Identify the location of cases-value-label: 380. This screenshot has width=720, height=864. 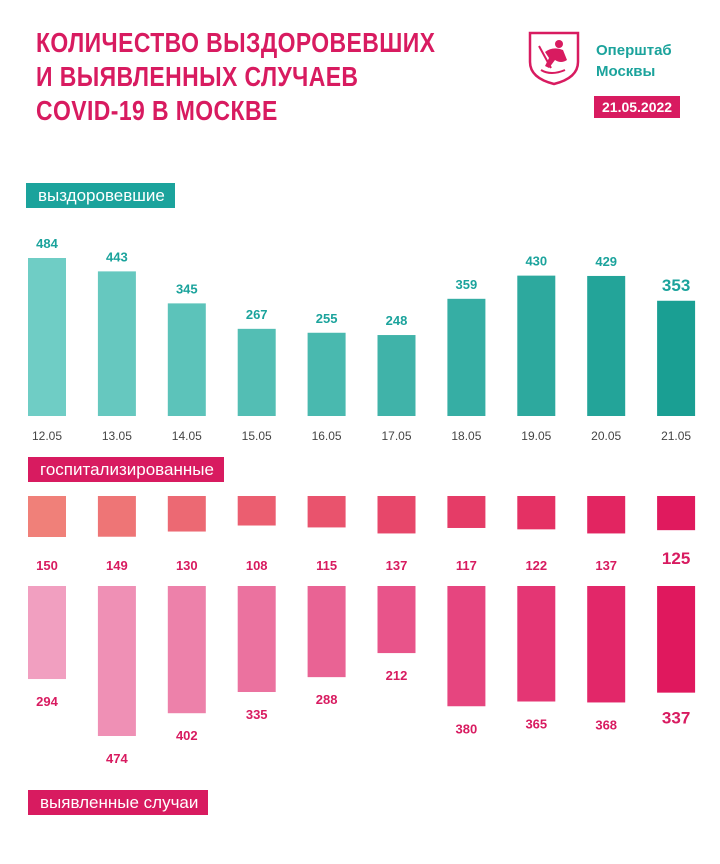
(467, 728).